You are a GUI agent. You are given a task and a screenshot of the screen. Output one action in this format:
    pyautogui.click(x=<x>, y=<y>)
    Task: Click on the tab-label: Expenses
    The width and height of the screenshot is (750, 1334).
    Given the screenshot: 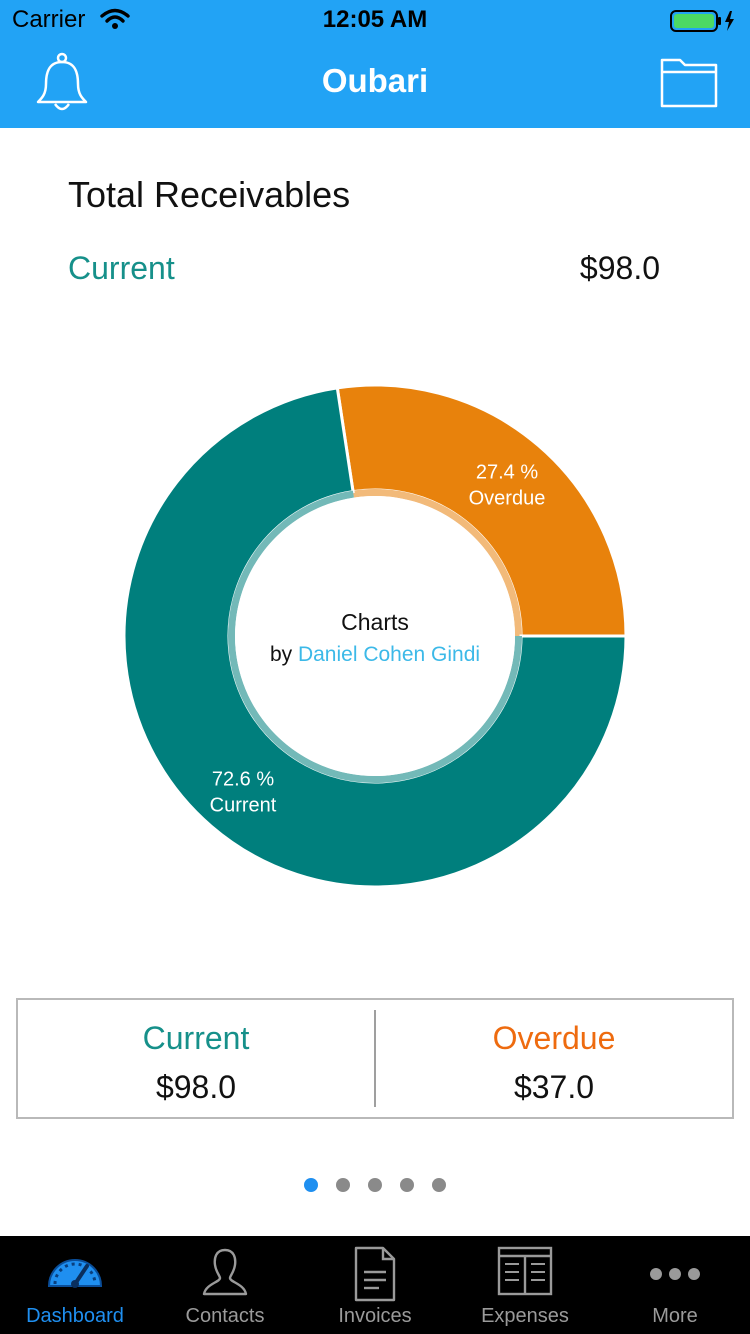 What is the action you would take?
    pyautogui.click(x=525, y=1316)
    